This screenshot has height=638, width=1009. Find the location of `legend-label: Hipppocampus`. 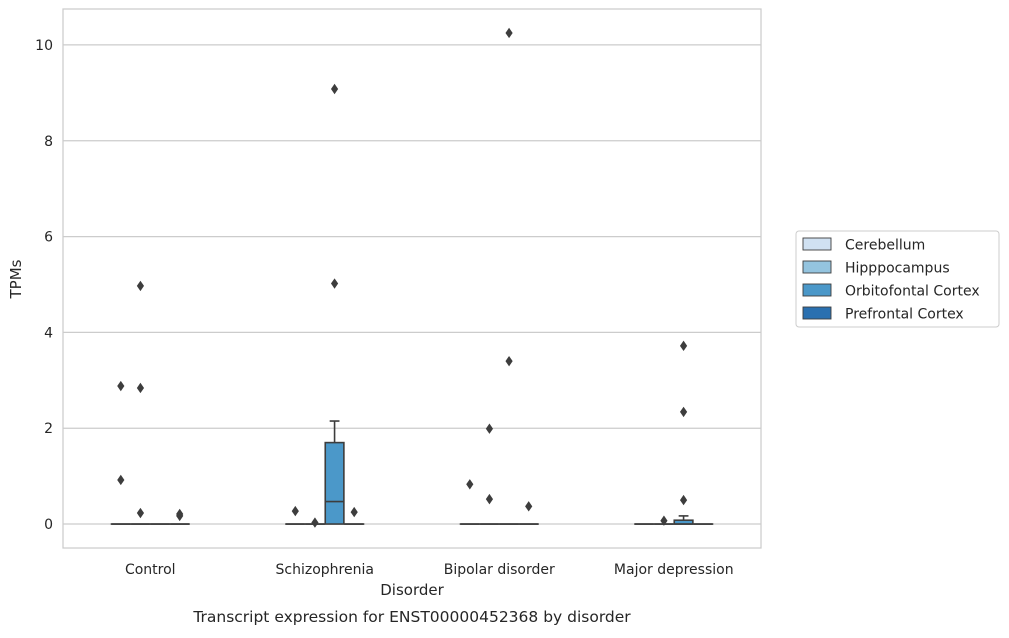

legend-label: Hipppocampus is located at coordinates (897, 269).